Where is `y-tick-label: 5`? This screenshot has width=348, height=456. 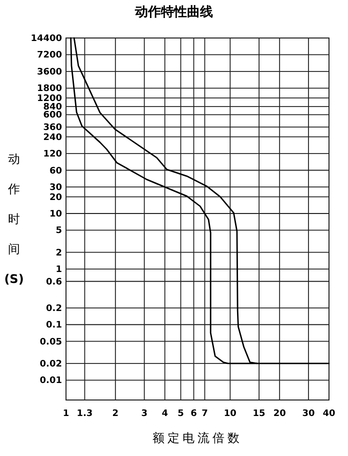
y-tick-label: 5 is located at coordinates (59, 231).